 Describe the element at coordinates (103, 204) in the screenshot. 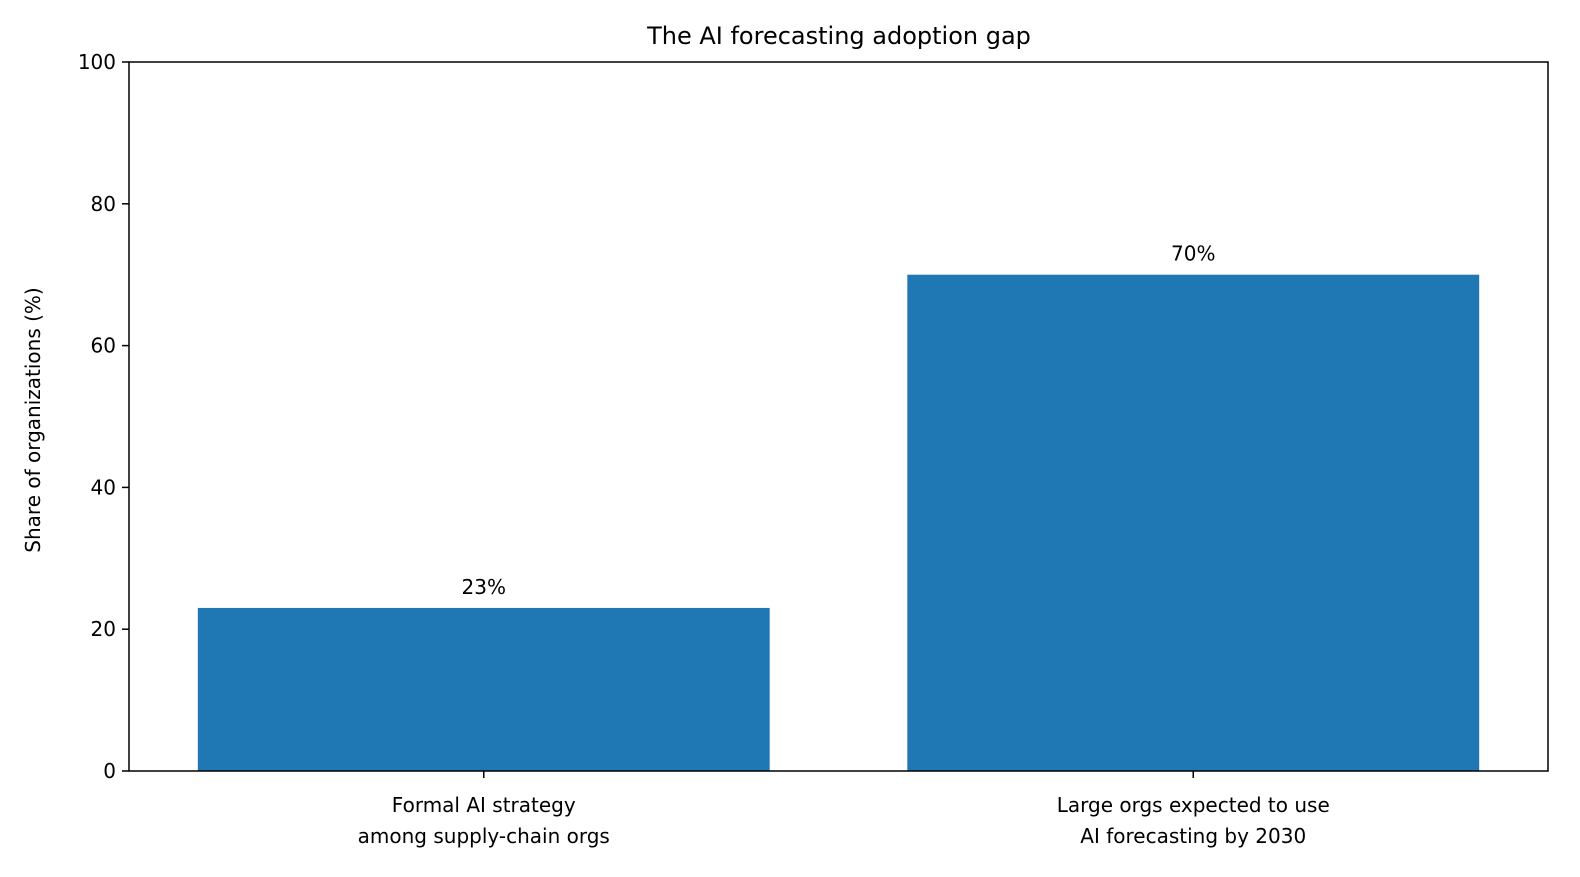

I see `y-tick-label: 80` at that location.